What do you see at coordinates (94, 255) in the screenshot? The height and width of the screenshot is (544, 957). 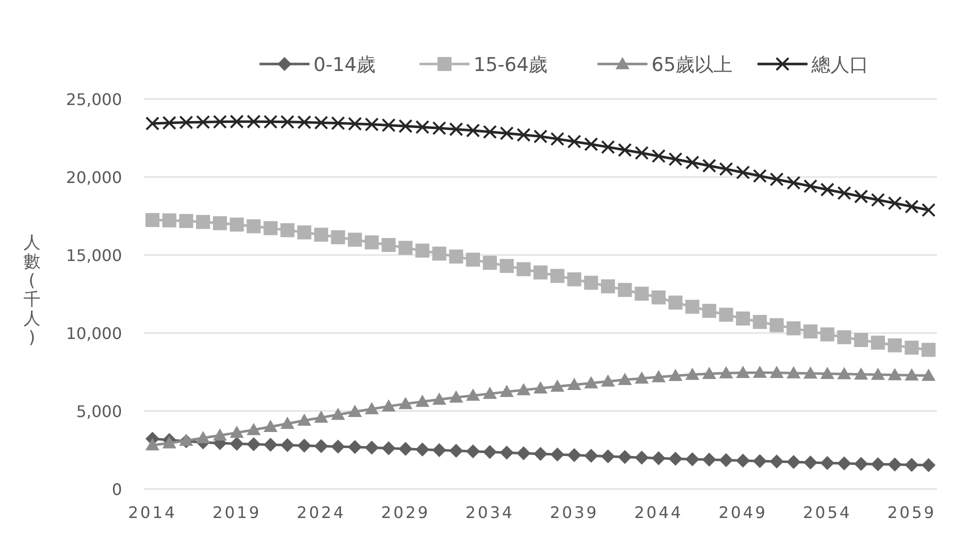 I see `y-tick-label: 15,000` at bounding box center [94, 255].